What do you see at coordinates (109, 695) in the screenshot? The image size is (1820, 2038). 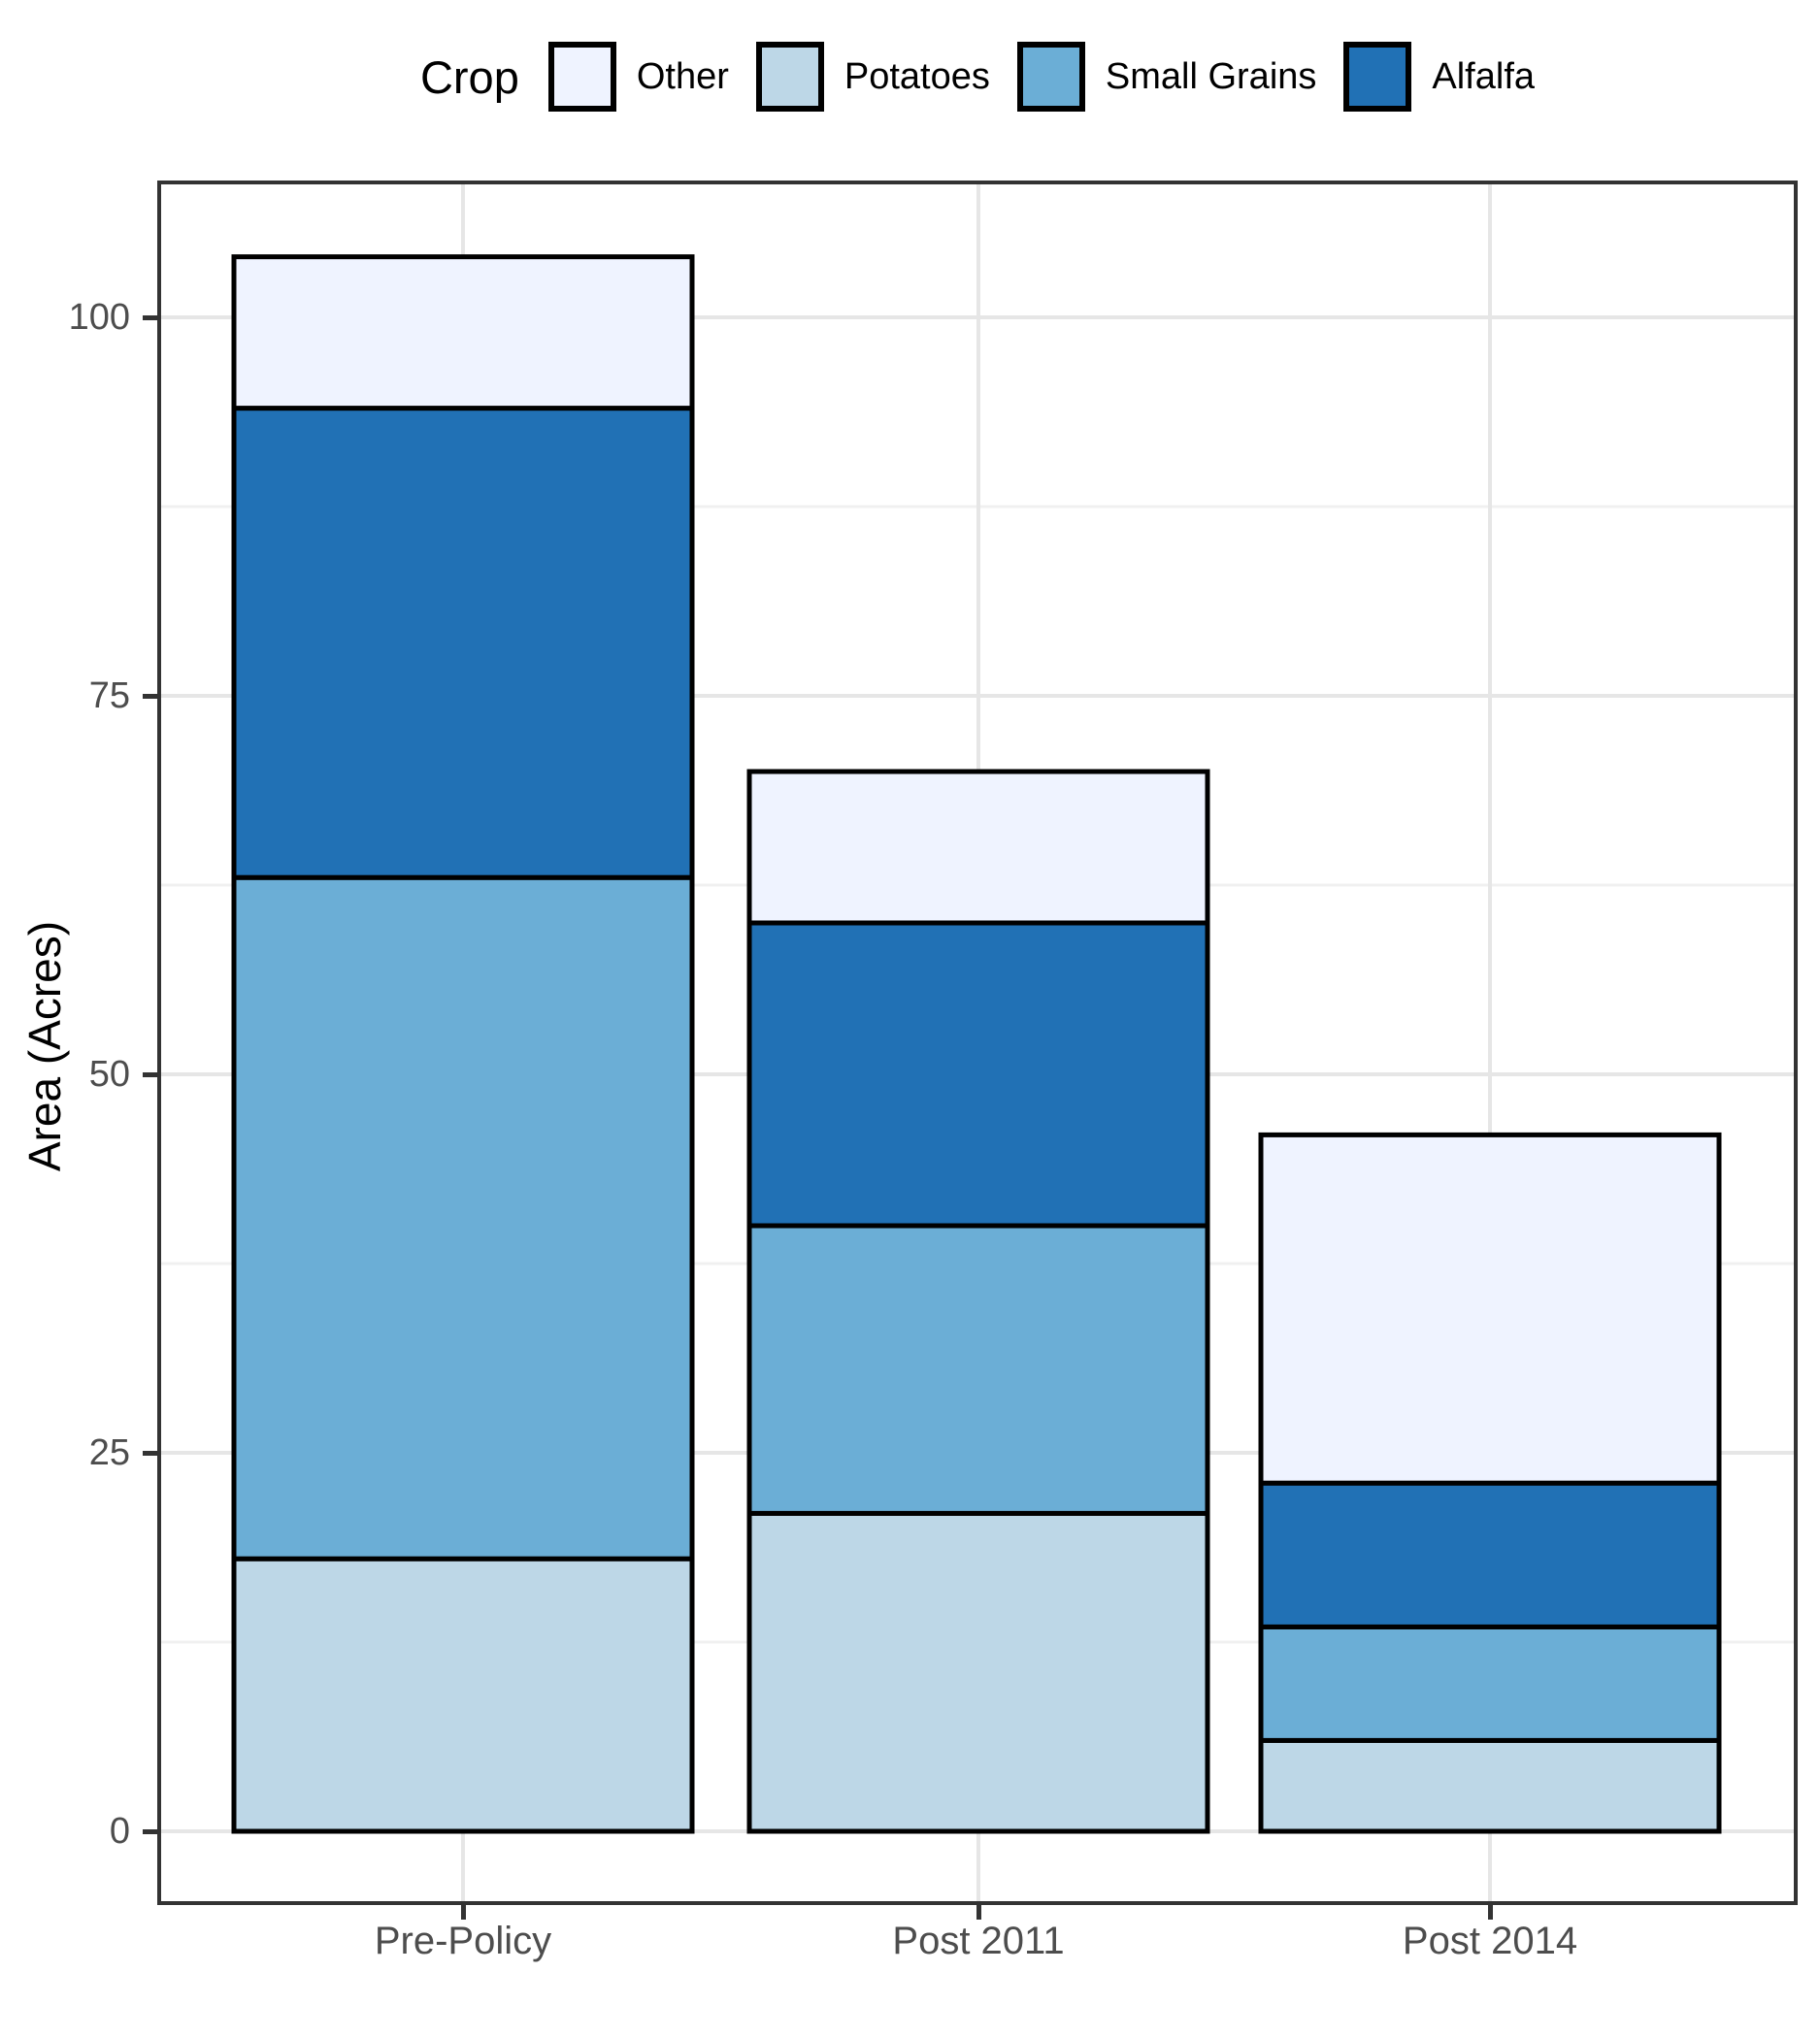 I see `y-tick-label: 75` at bounding box center [109, 695].